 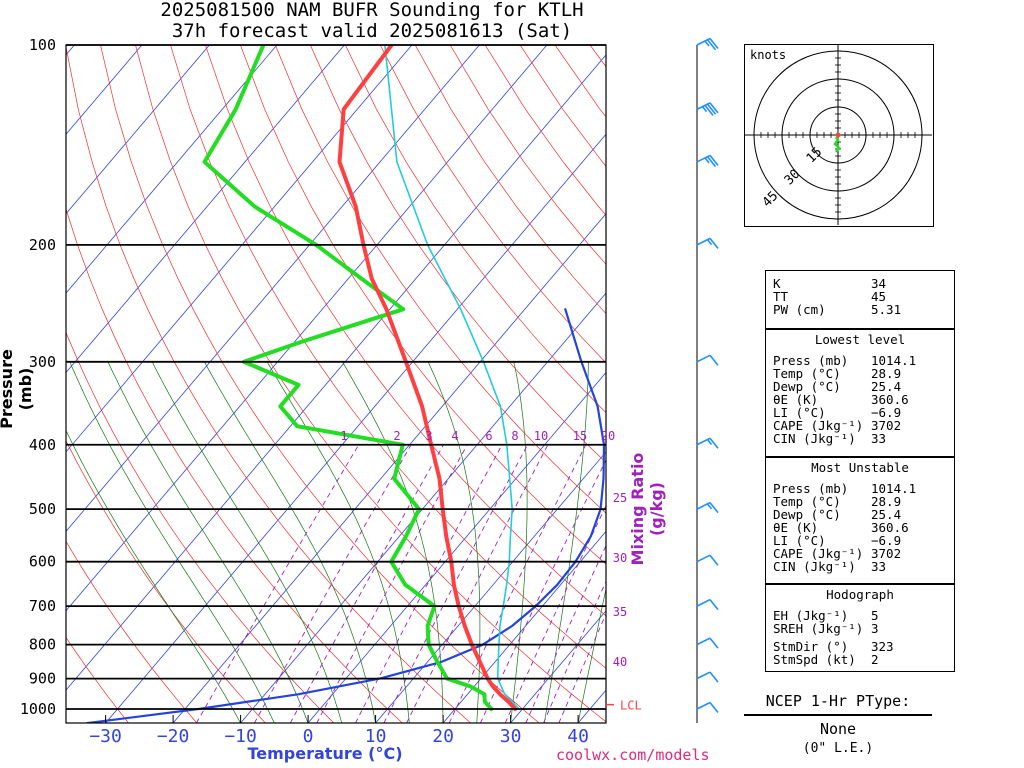 What do you see at coordinates (580, 436) in the screenshot?
I see `mixing-ratio-tick-label: 15` at bounding box center [580, 436].